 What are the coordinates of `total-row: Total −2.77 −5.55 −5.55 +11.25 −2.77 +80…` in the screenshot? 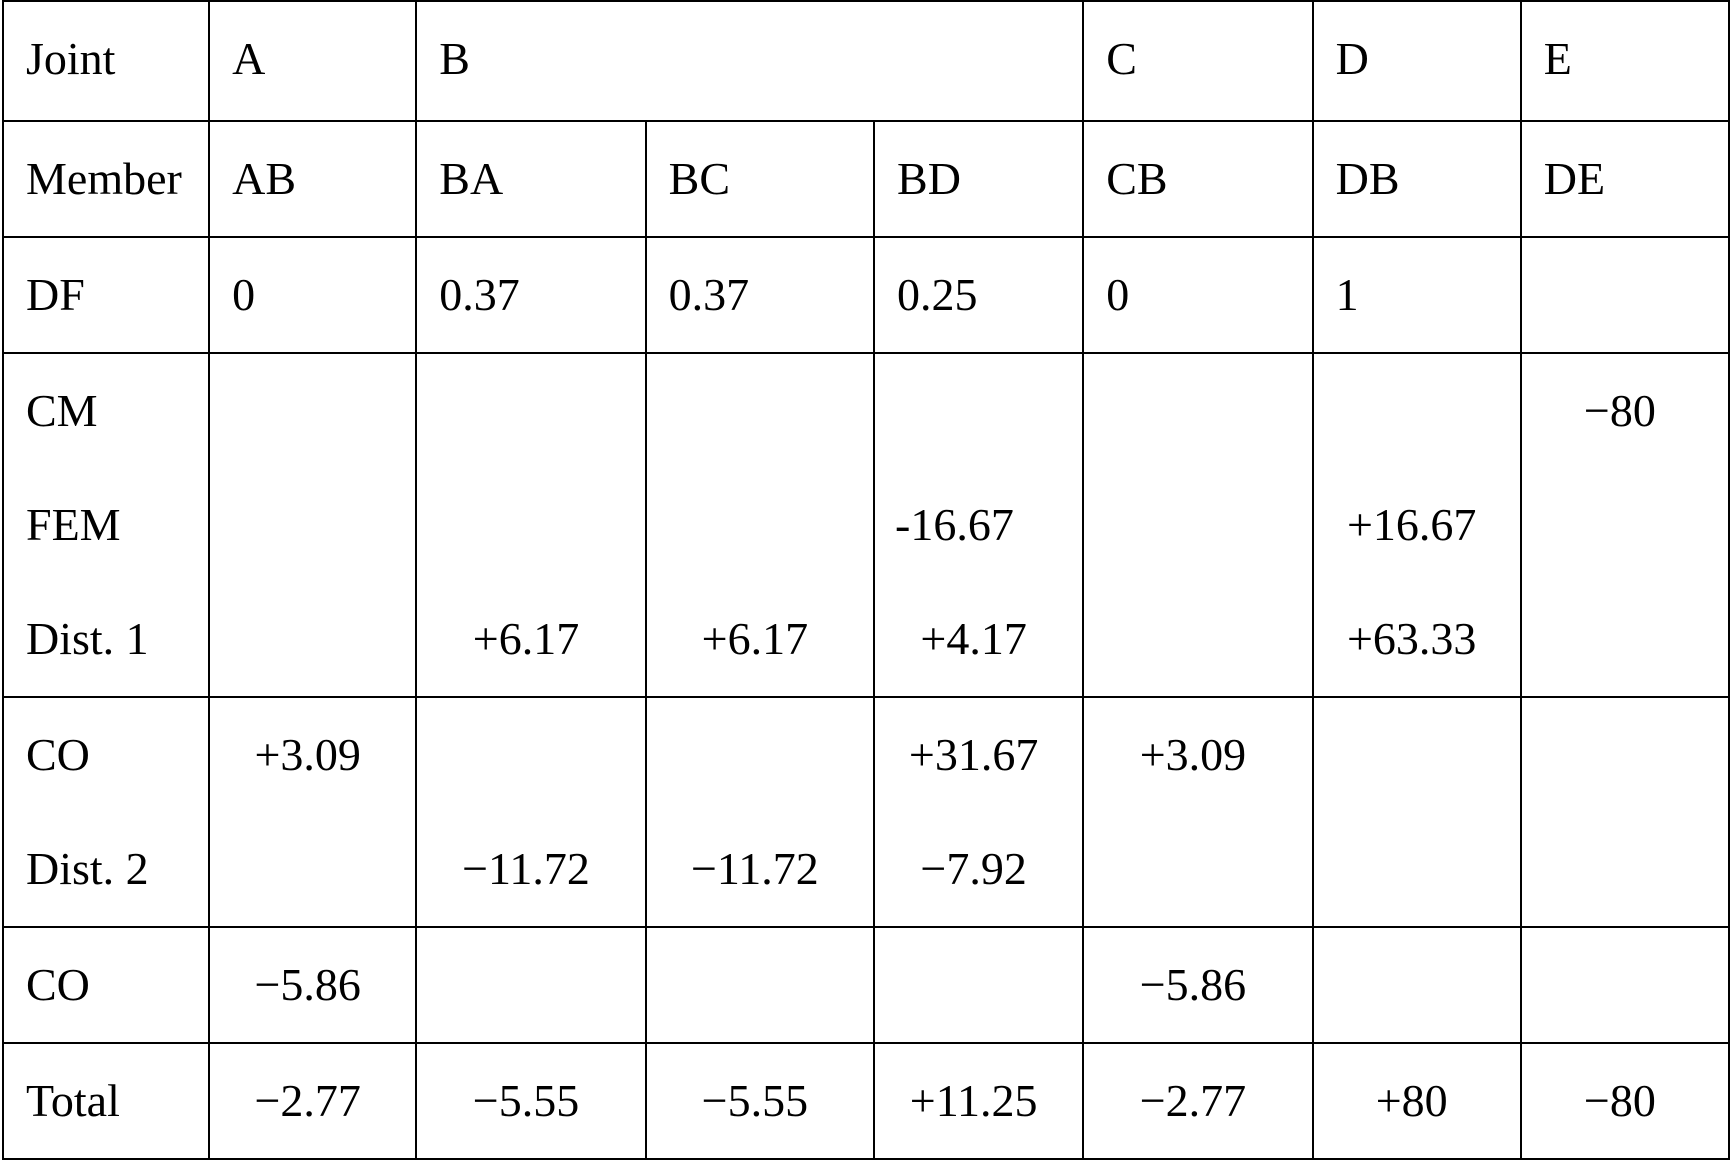 It's located at (866, 1101).